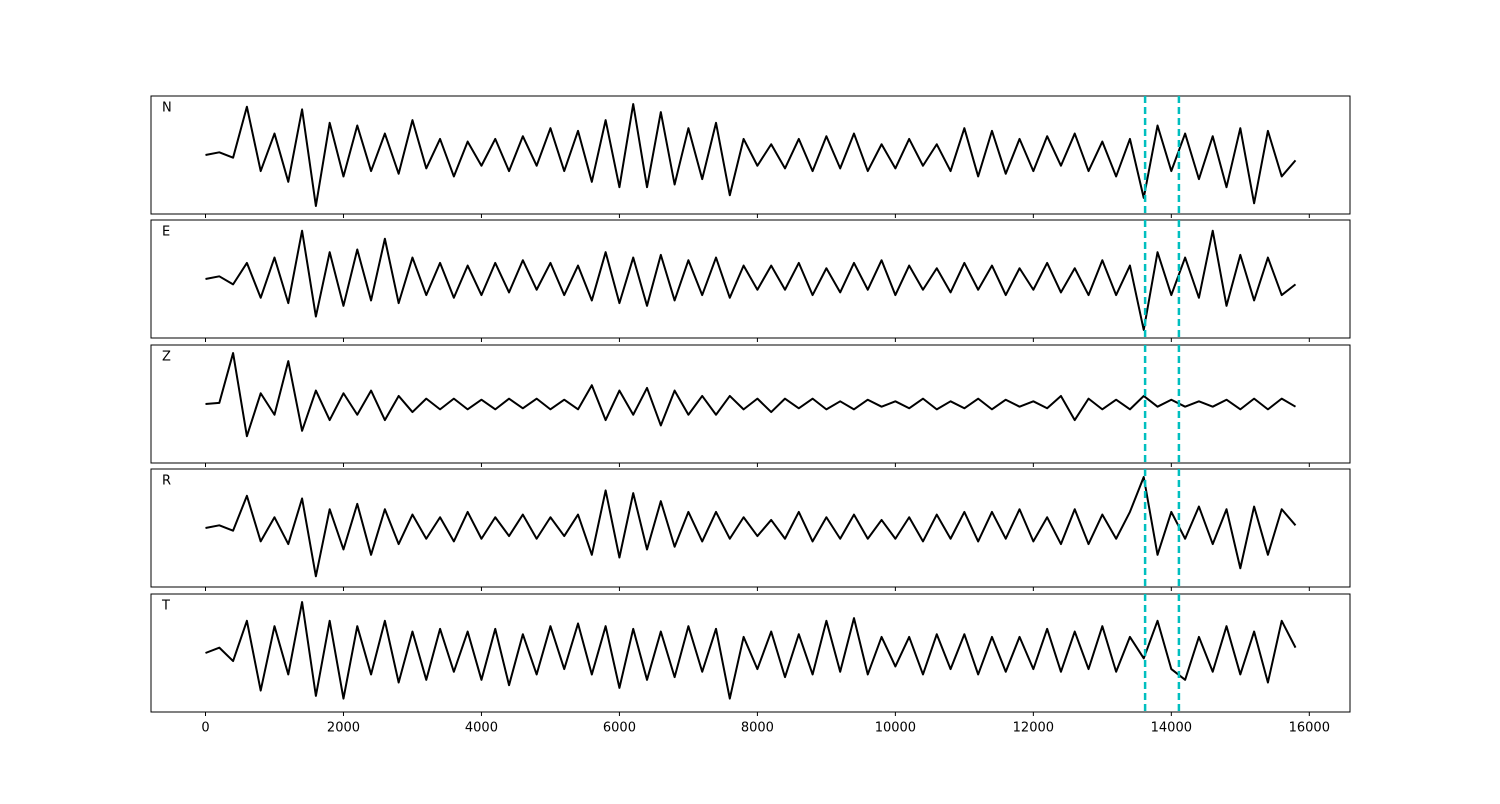 Image resolution: width=1500 pixels, height=804 pixels. What do you see at coordinates (895, 728) in the screenshot?
I see `x-tick-label: 10000` at bounding box center [895, 728].